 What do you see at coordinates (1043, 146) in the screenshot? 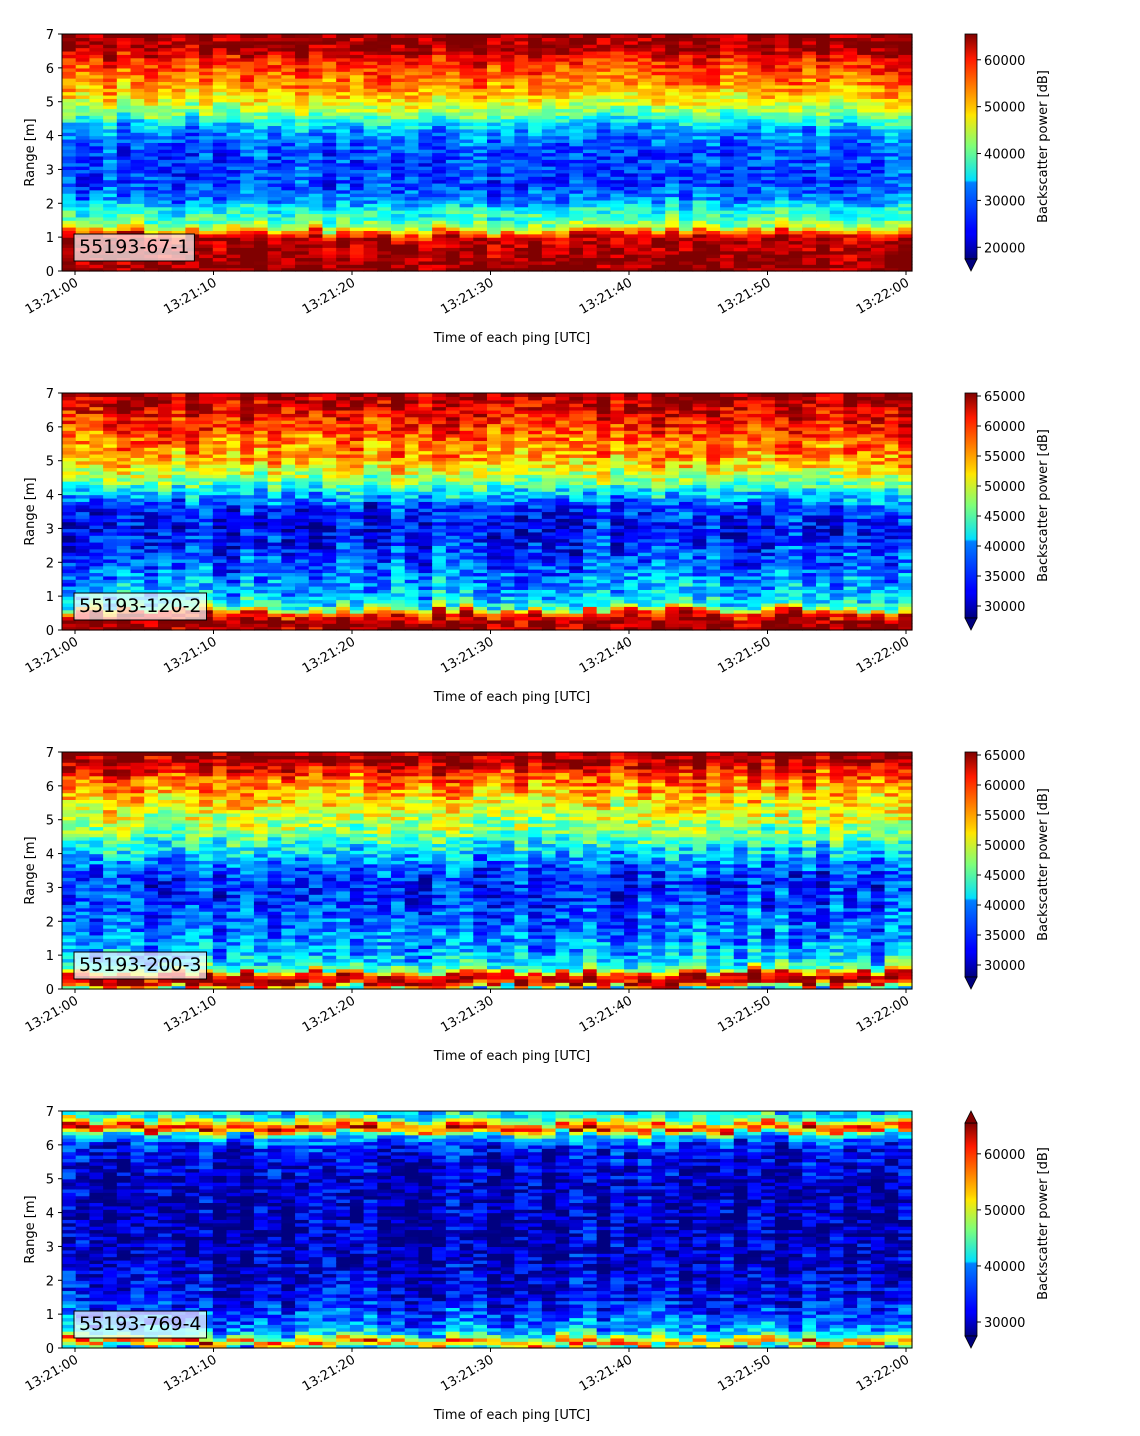
I see `colorbar-label: Backscatter power [dB]` at bounding box center [1043, 146].